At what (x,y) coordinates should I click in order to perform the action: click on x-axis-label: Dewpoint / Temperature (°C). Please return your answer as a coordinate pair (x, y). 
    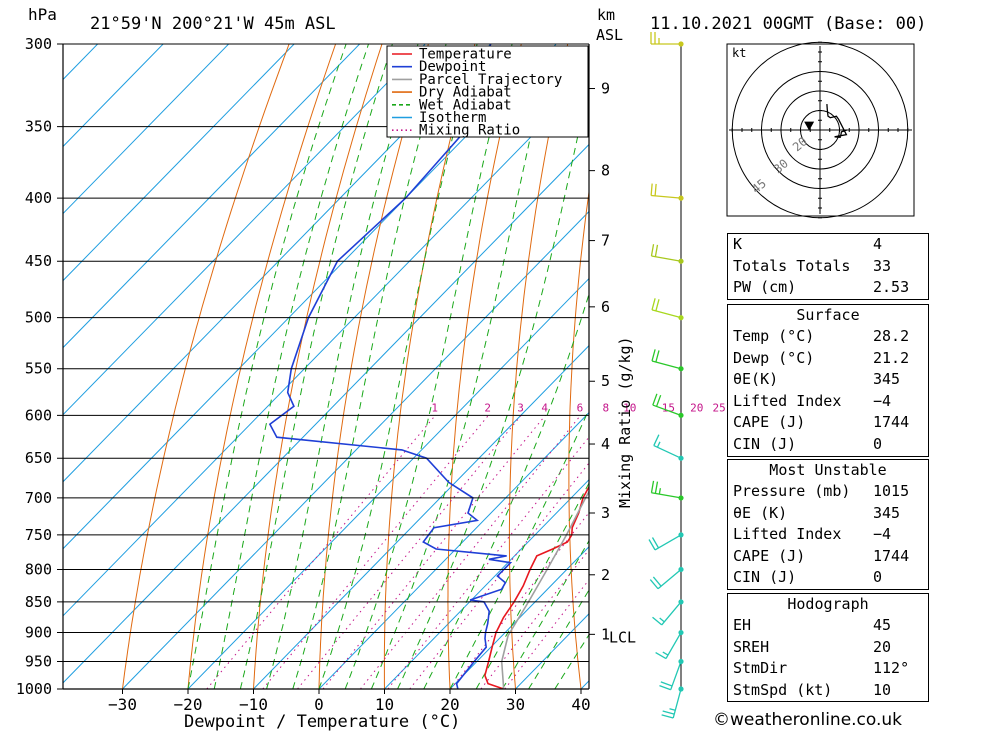
    Looking at the image, I should click on (322, 722).